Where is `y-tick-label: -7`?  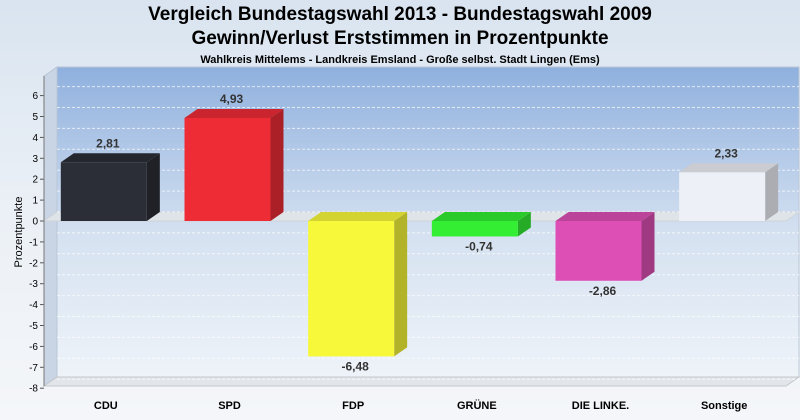
y-tick-label: -7 is located at coordinates (33, 368).